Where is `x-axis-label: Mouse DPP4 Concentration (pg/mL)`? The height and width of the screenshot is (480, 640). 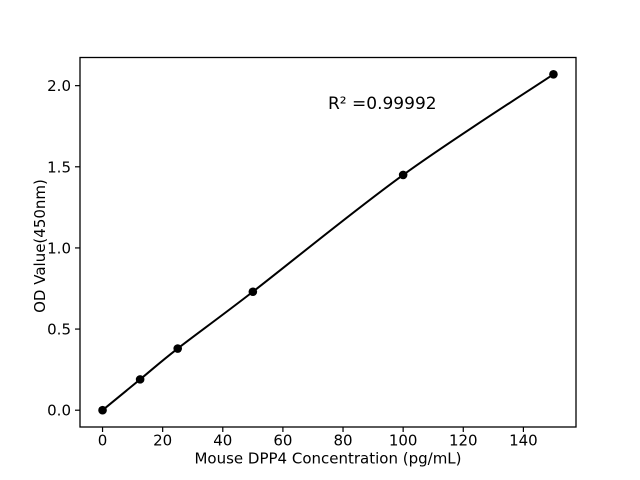 x-axis-label: Mouse DPP4 Concentration (pg/mL) is located at coordinates (327, 459).